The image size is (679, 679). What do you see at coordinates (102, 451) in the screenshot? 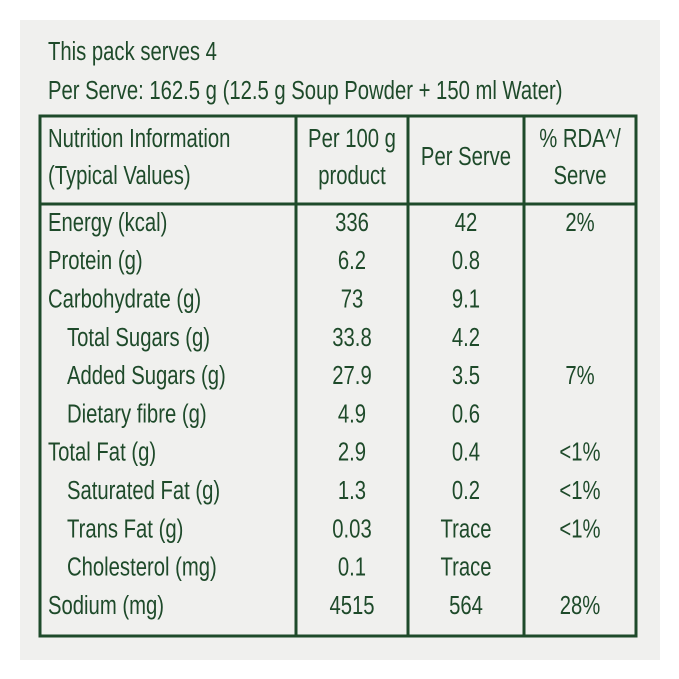
I see `row-label: Total Fat (g)` at bounding box center [102, 451].